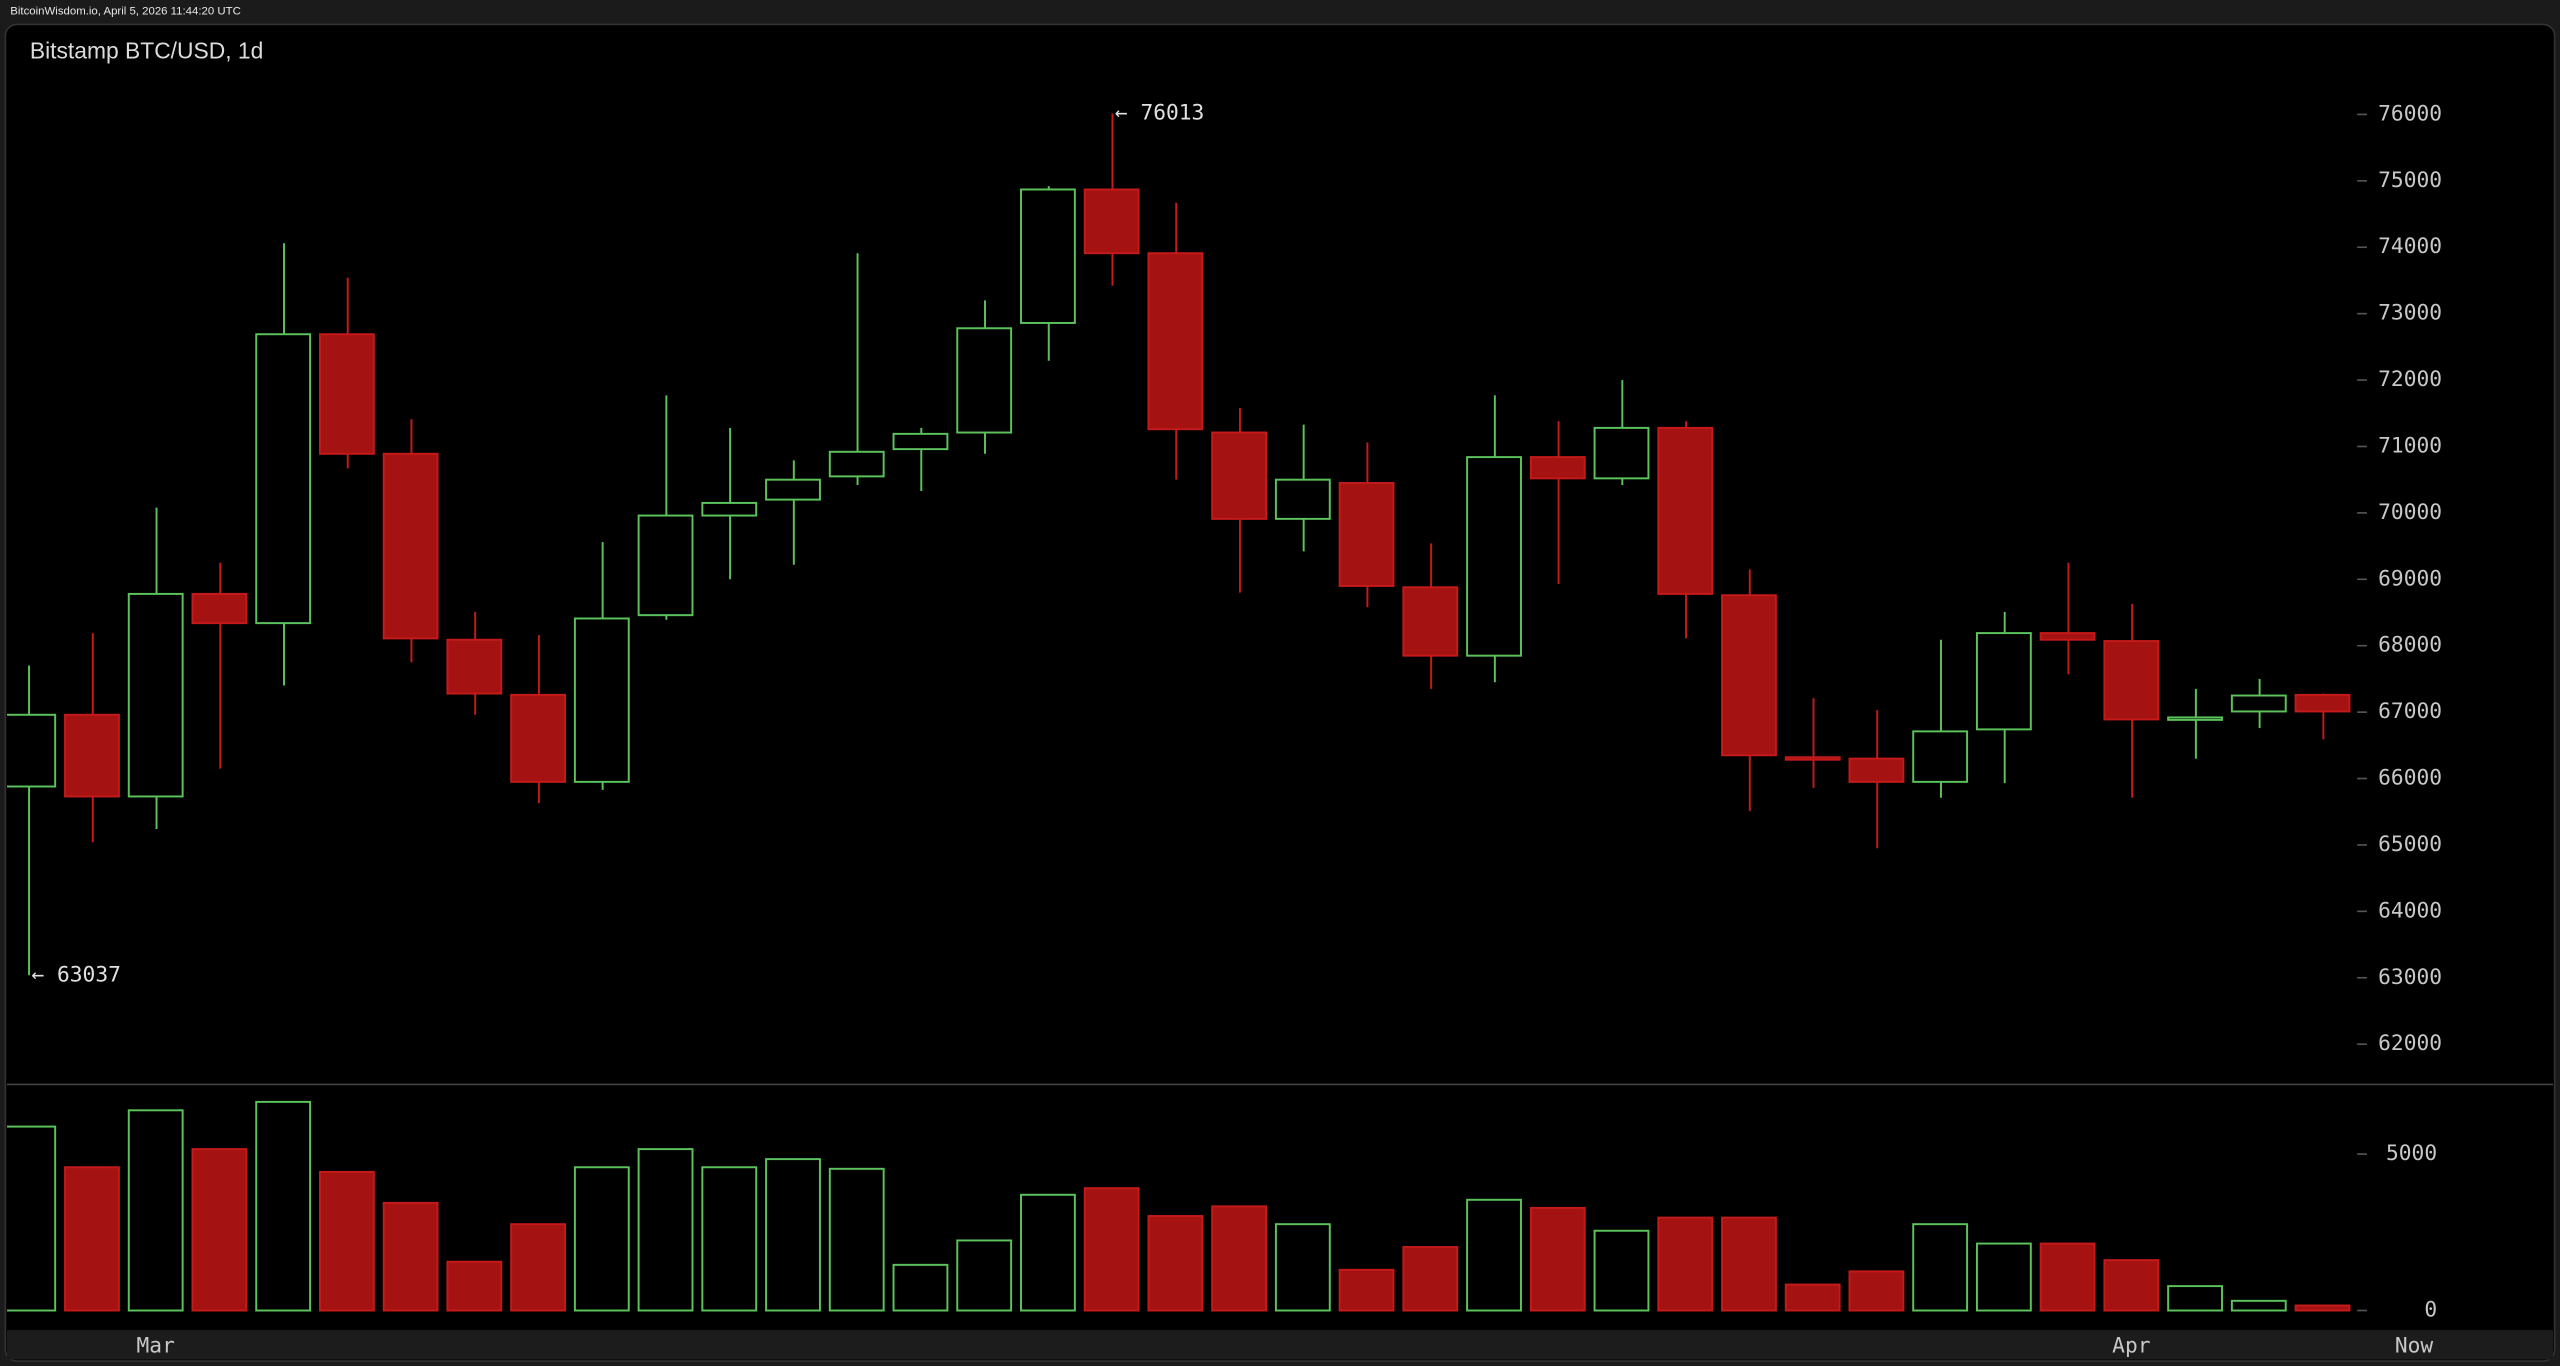 The width and height of the screenshot is (2560, 1366). I want to click on y-tick-label: 62000, so click(2410, 1043).